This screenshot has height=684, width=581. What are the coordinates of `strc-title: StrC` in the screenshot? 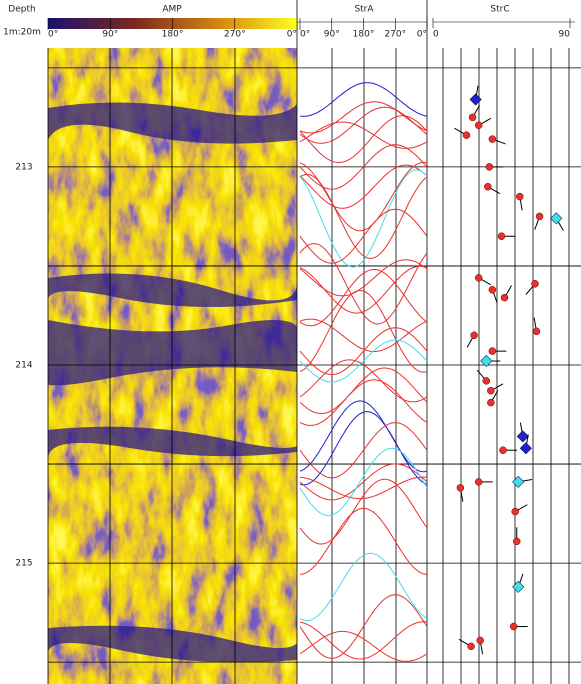 It's located at (499, 10).